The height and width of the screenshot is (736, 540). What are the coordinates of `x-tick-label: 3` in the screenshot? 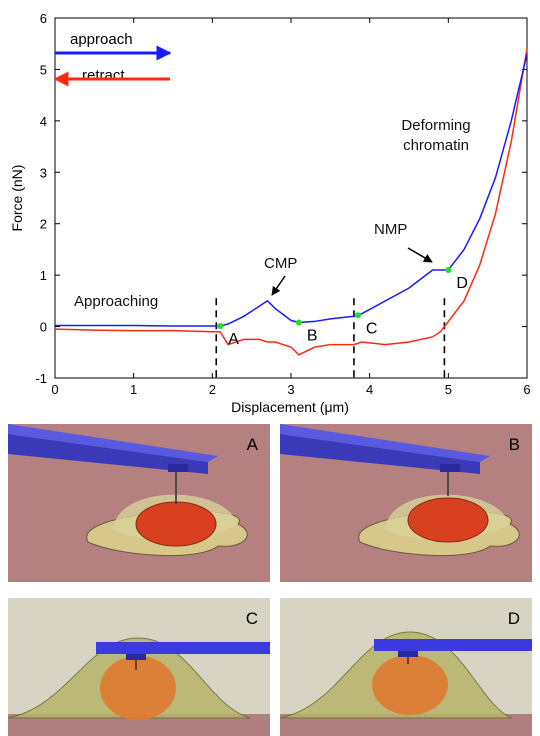 It's located at (290, 389).